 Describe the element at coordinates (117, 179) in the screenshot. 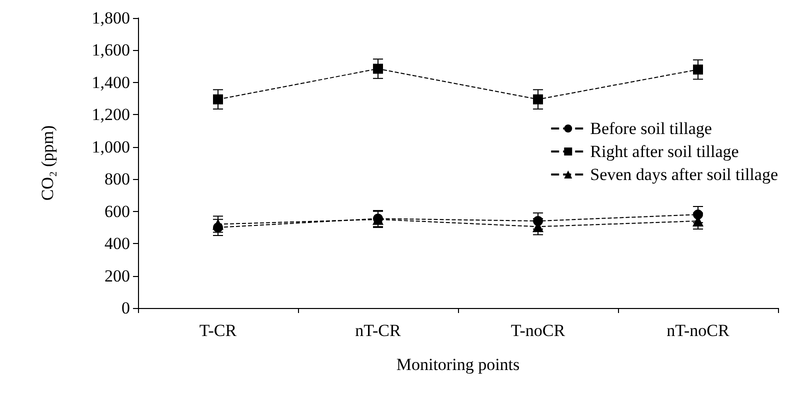

I see `y-tick-label: 800` at that location.